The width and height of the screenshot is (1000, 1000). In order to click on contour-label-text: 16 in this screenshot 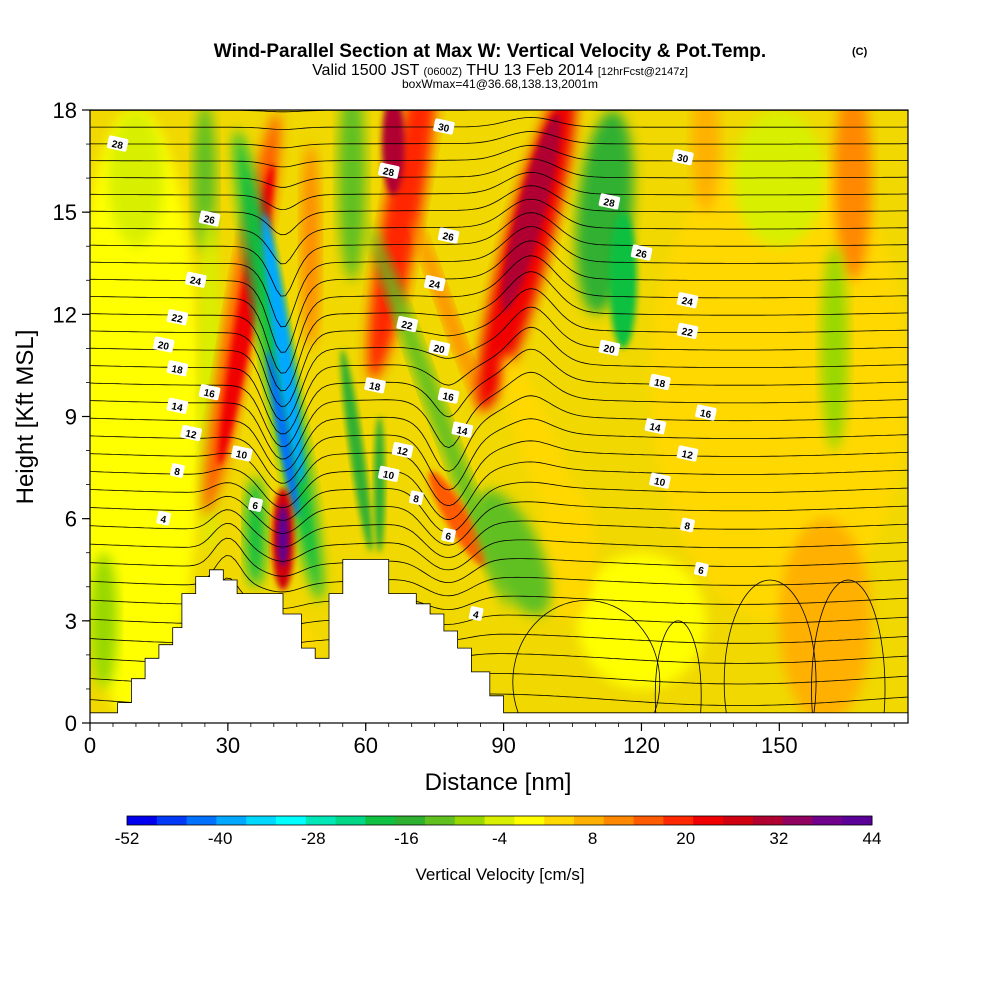, I will do `click(706, 414)`.